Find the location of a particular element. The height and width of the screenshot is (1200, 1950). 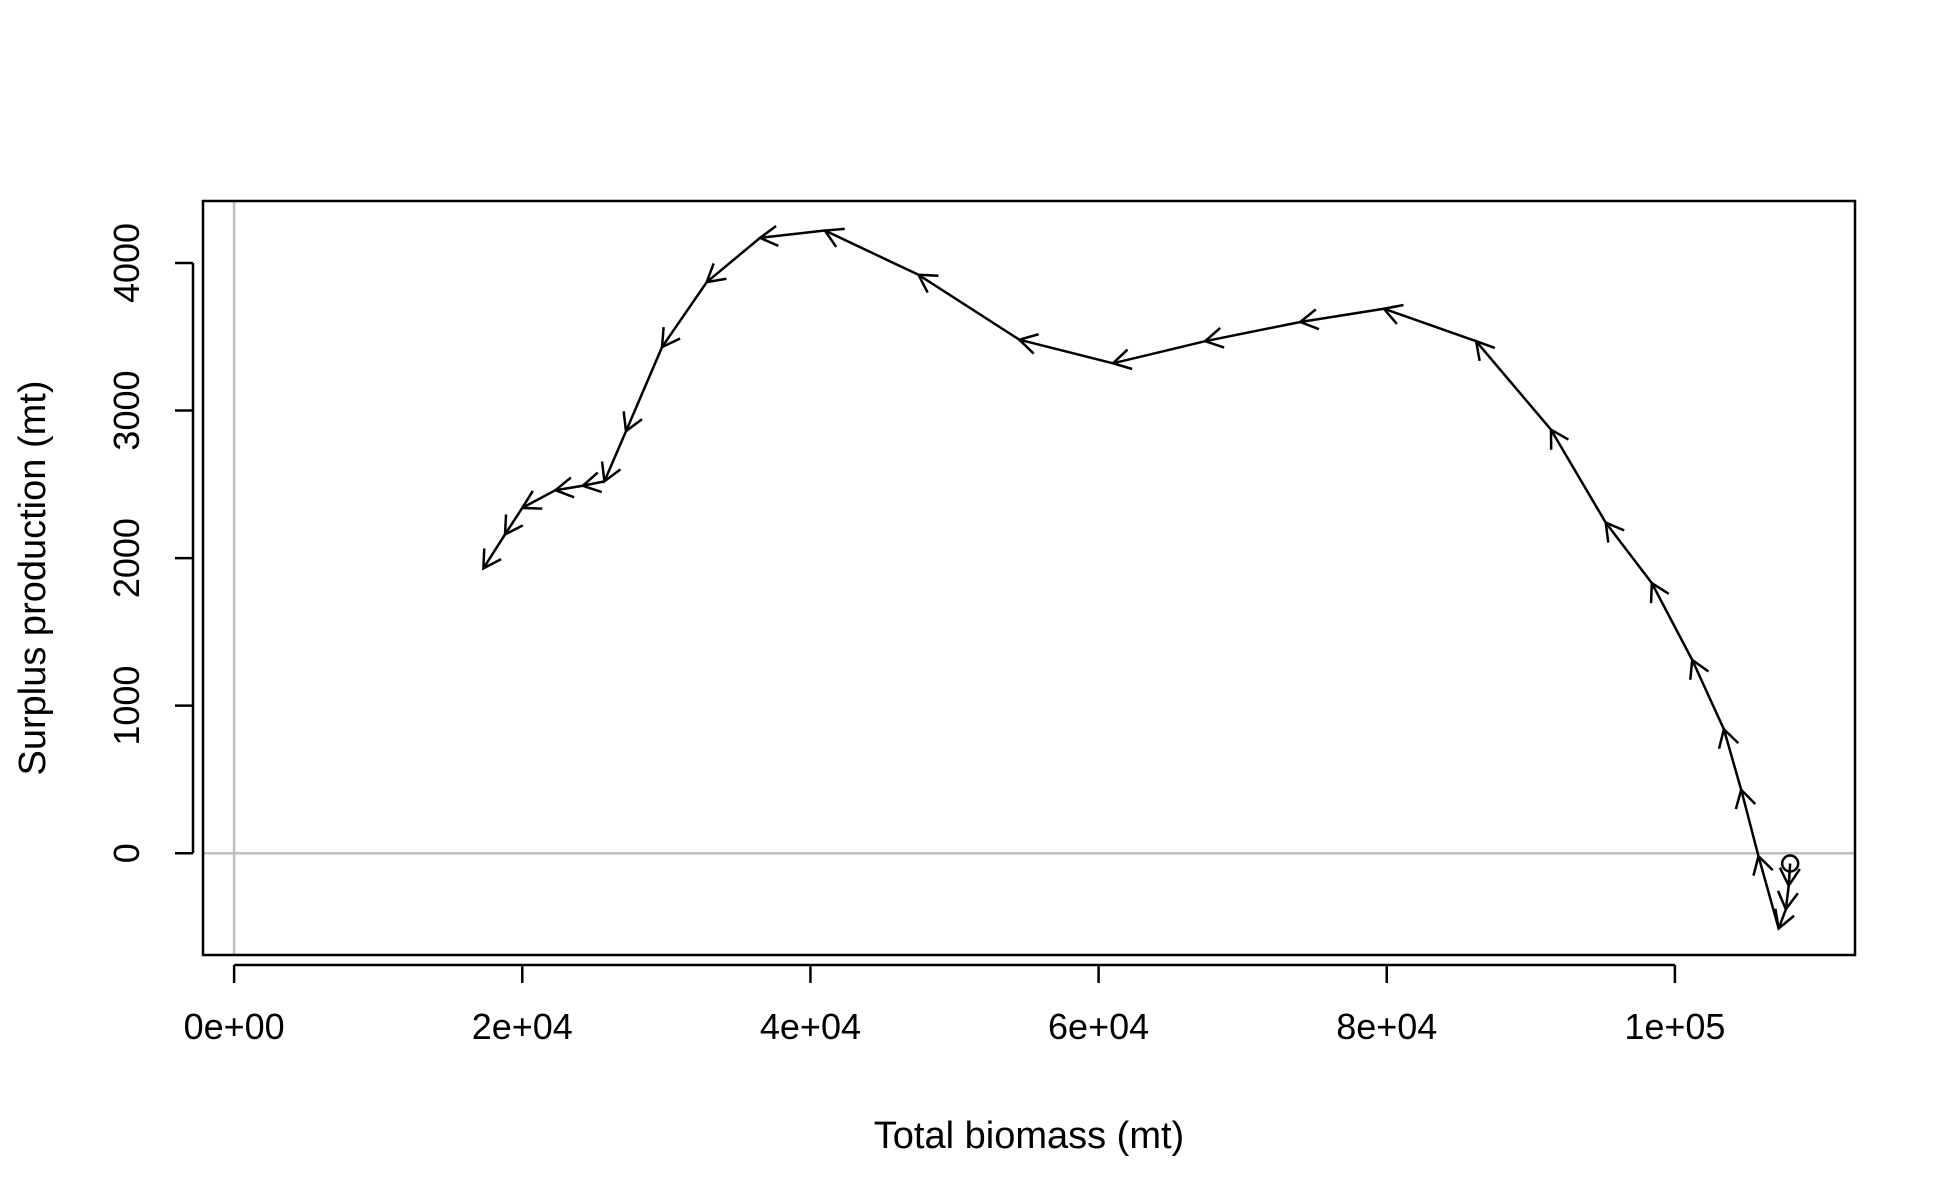

x-tick-label: 0e+00 is located at coordinates (234, 1026).